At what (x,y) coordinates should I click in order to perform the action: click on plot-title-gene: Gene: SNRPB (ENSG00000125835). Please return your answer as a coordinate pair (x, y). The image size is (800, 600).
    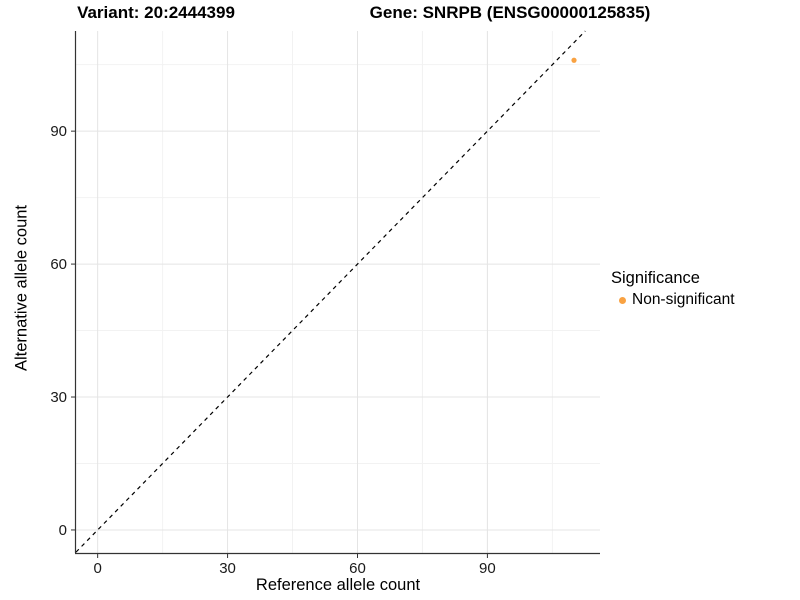
    Looking at the image, I should click on (510, 12).